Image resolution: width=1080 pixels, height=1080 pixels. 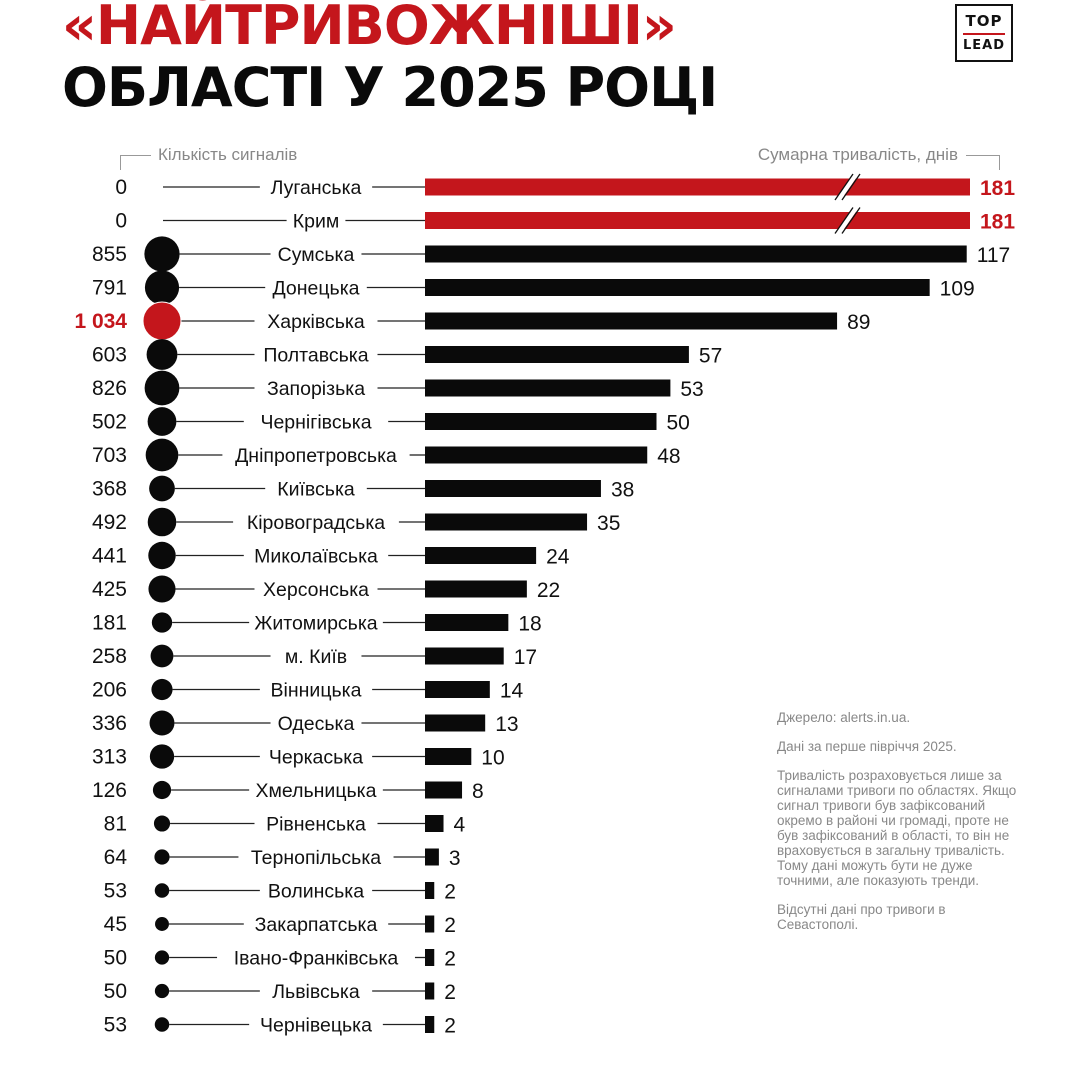 I want to click on signal-count-label: 45, so click(x=115, y=924).